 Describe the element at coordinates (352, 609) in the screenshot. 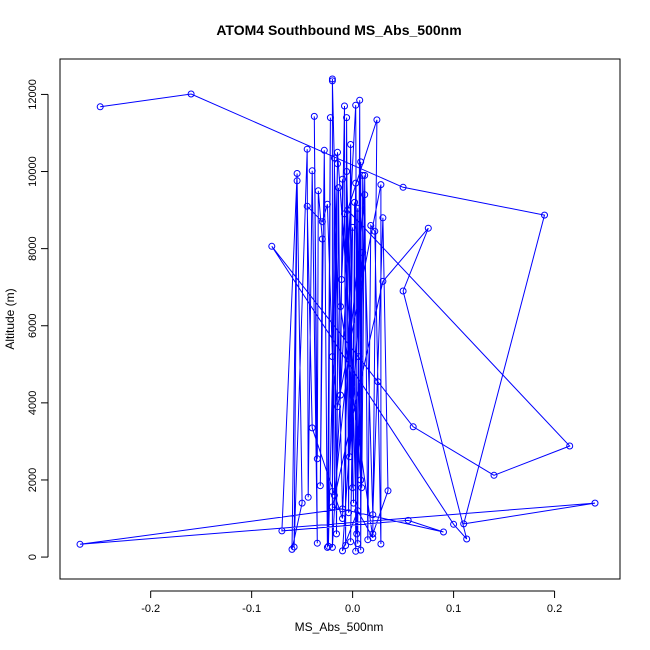

I see `x-tick-label: 0.0` at that location.